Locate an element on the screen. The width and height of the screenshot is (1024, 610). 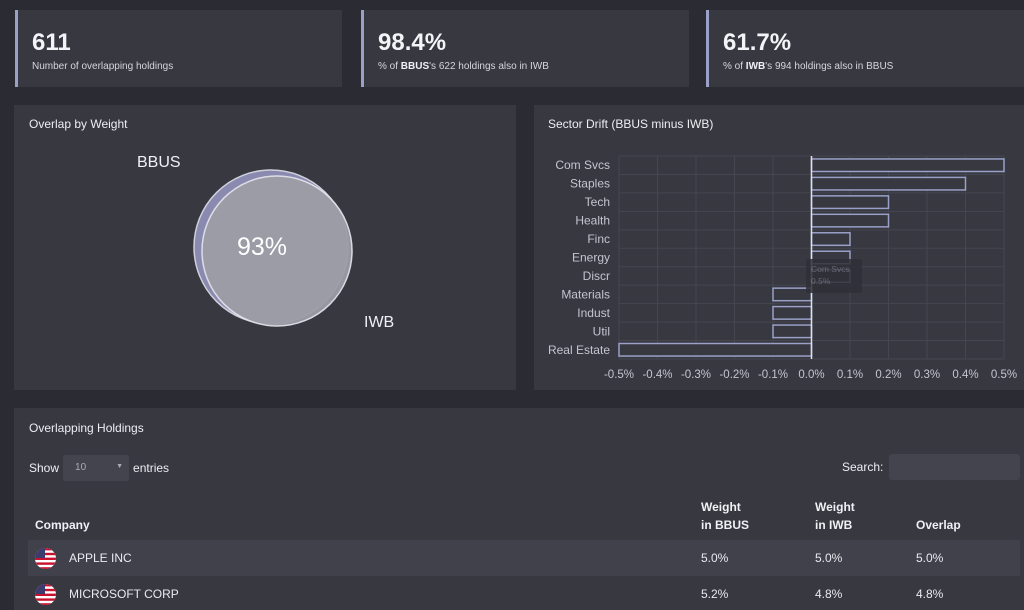
venn-circle-iwb is located at coordinates (277, 251).